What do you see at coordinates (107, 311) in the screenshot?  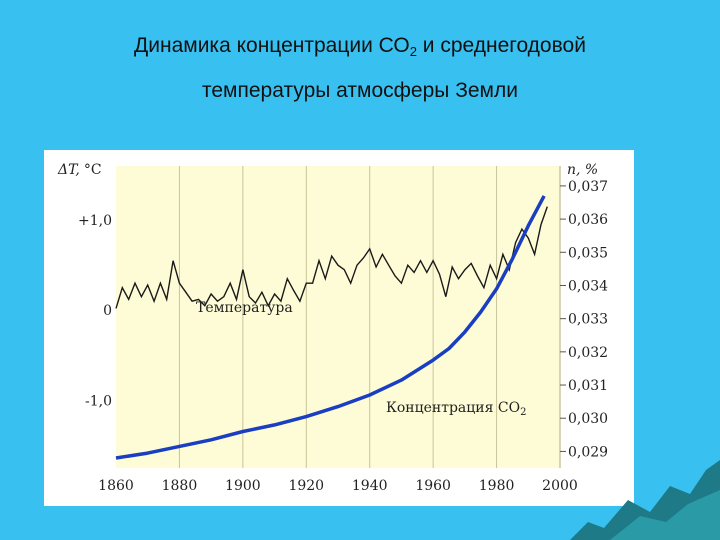 I see `left-tick-label: 0` at bounding box center [107, 311].